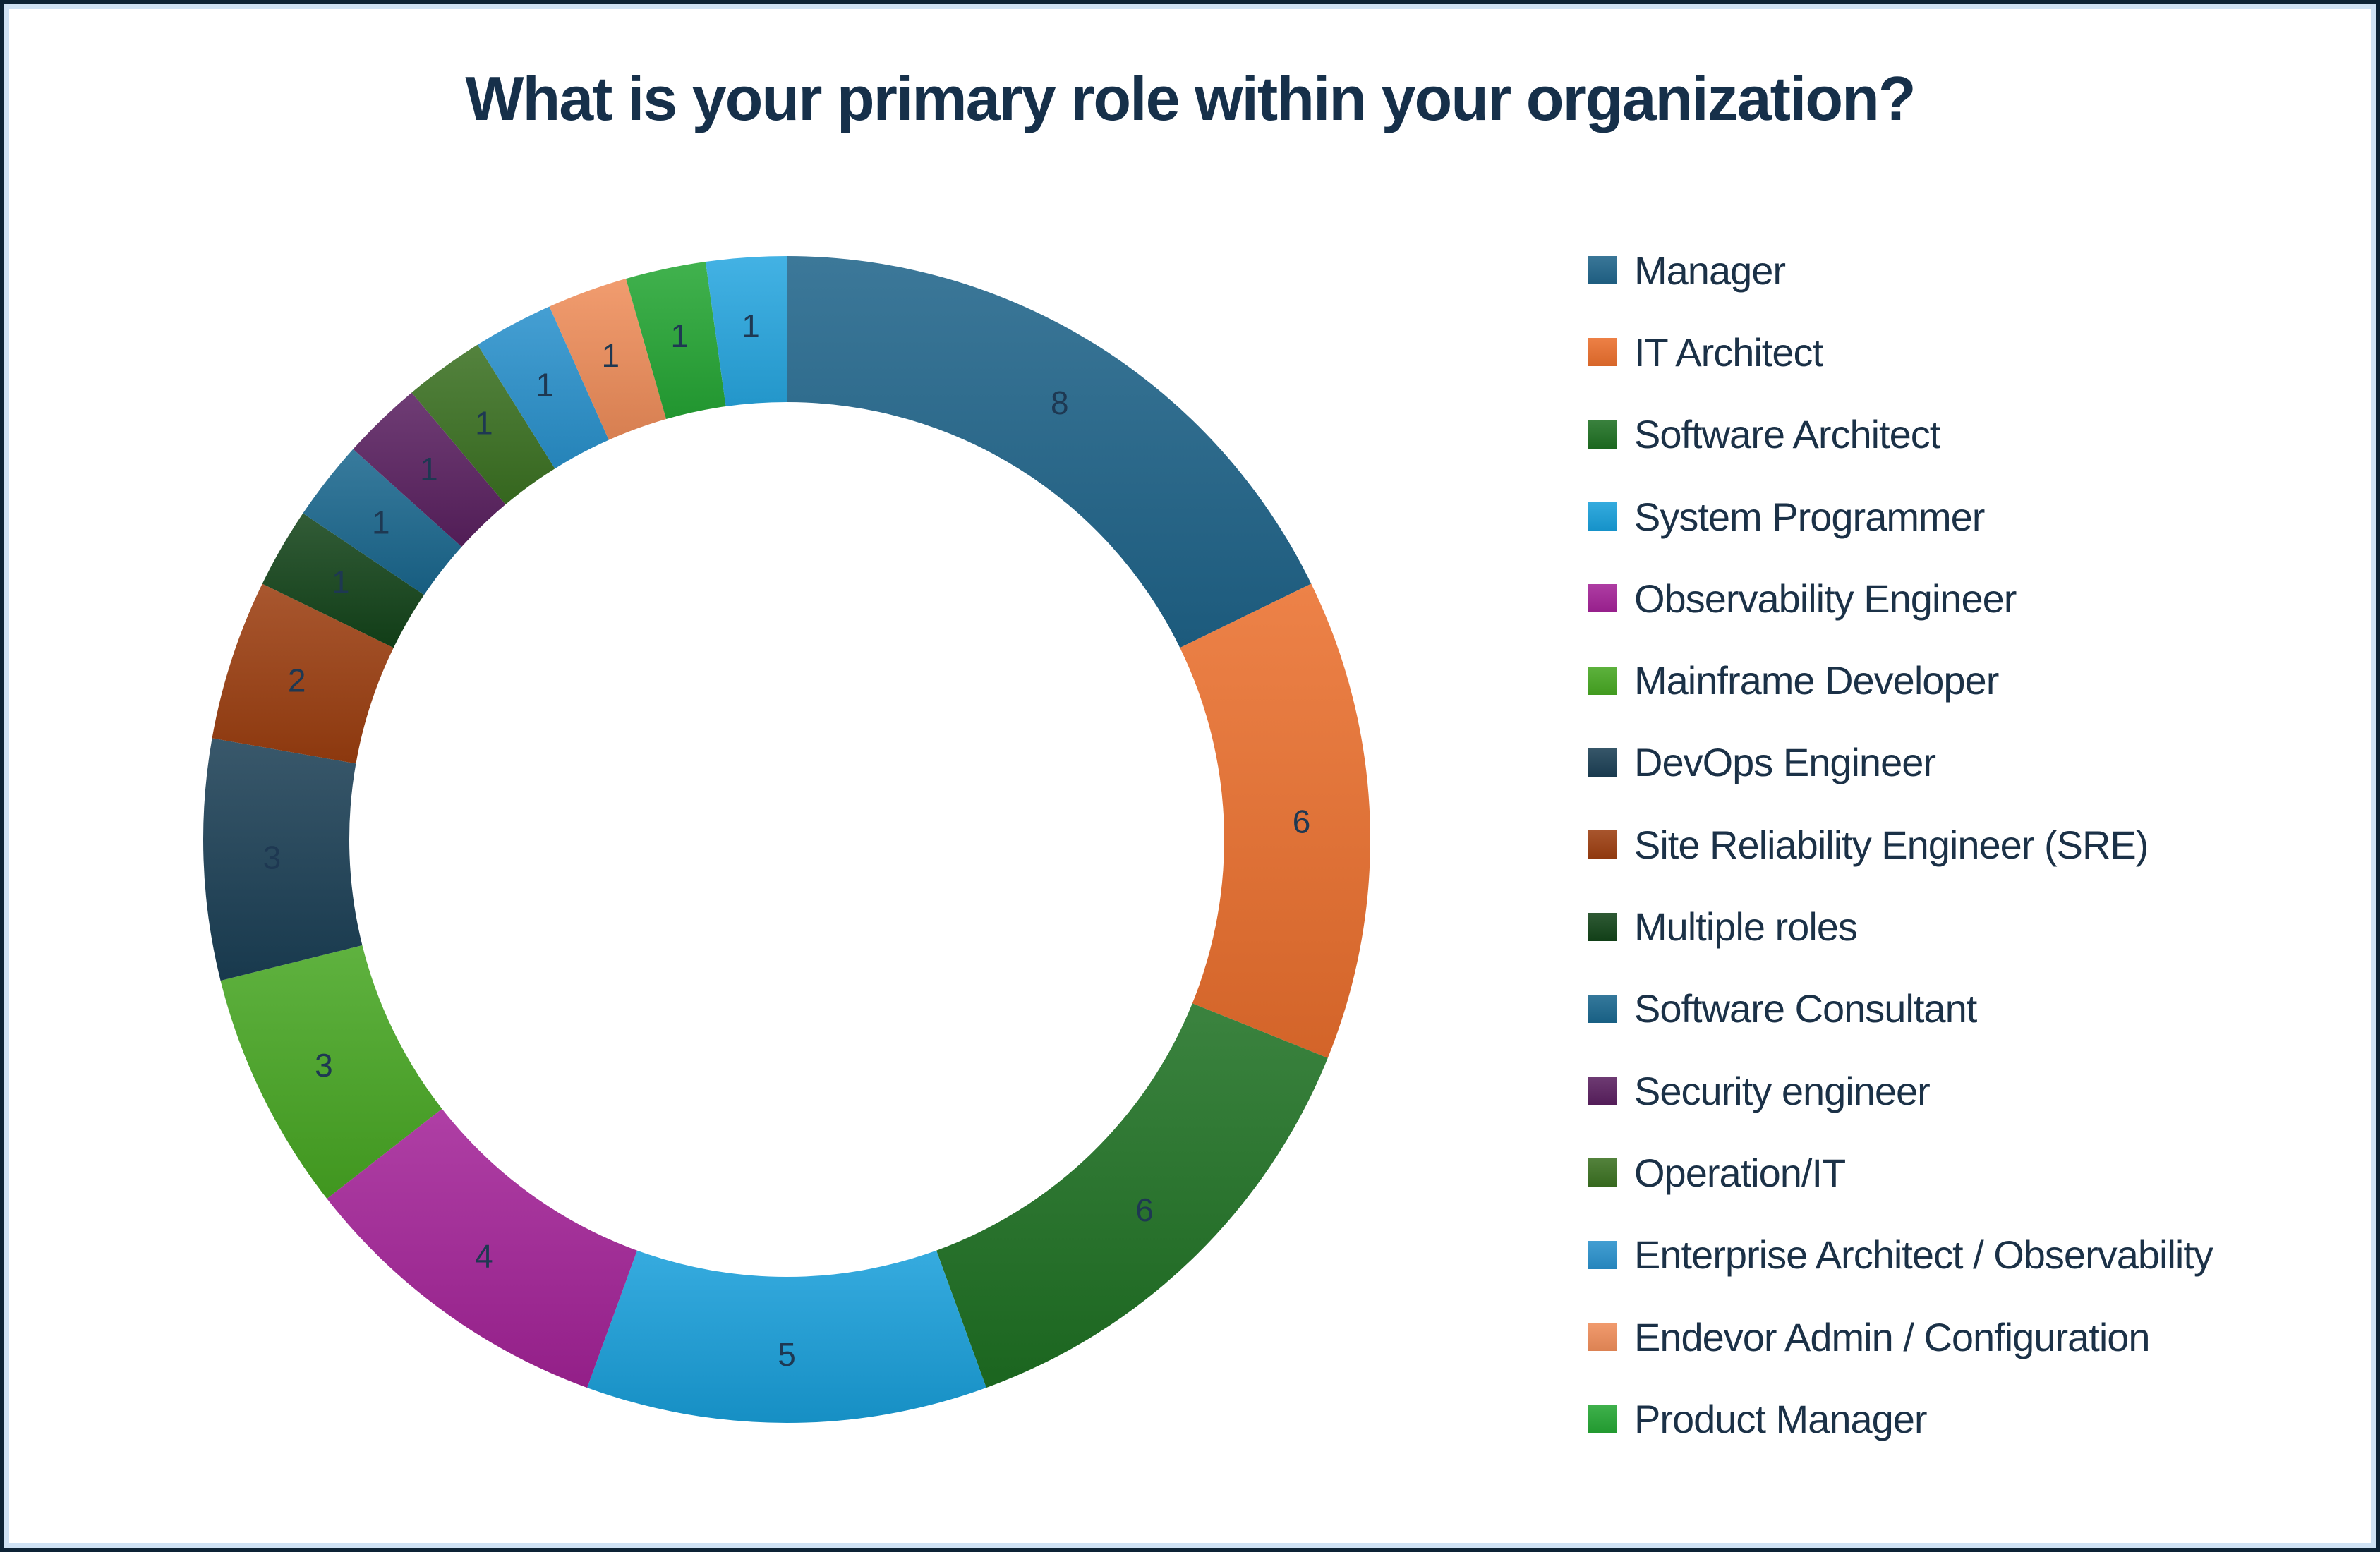 This screenshot has height=1552, width=2380. I want to click on legend-label: DevOps Engineer, so click(1785, 763).